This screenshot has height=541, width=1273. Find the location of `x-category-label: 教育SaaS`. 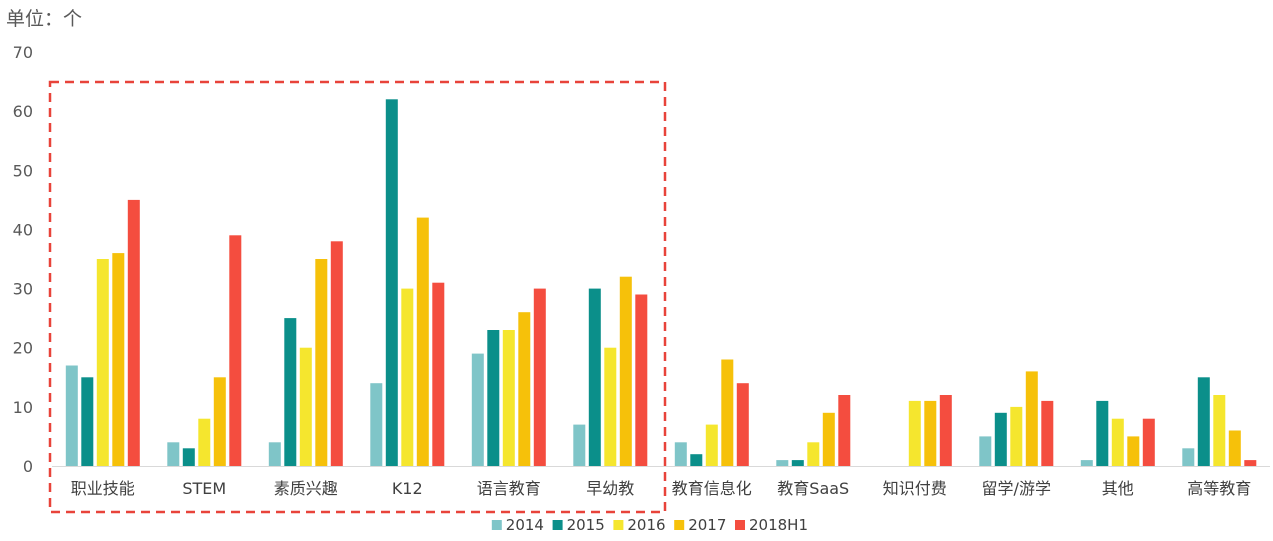

x-category-label: 教育SaaS is located at coordinates (813, 488).